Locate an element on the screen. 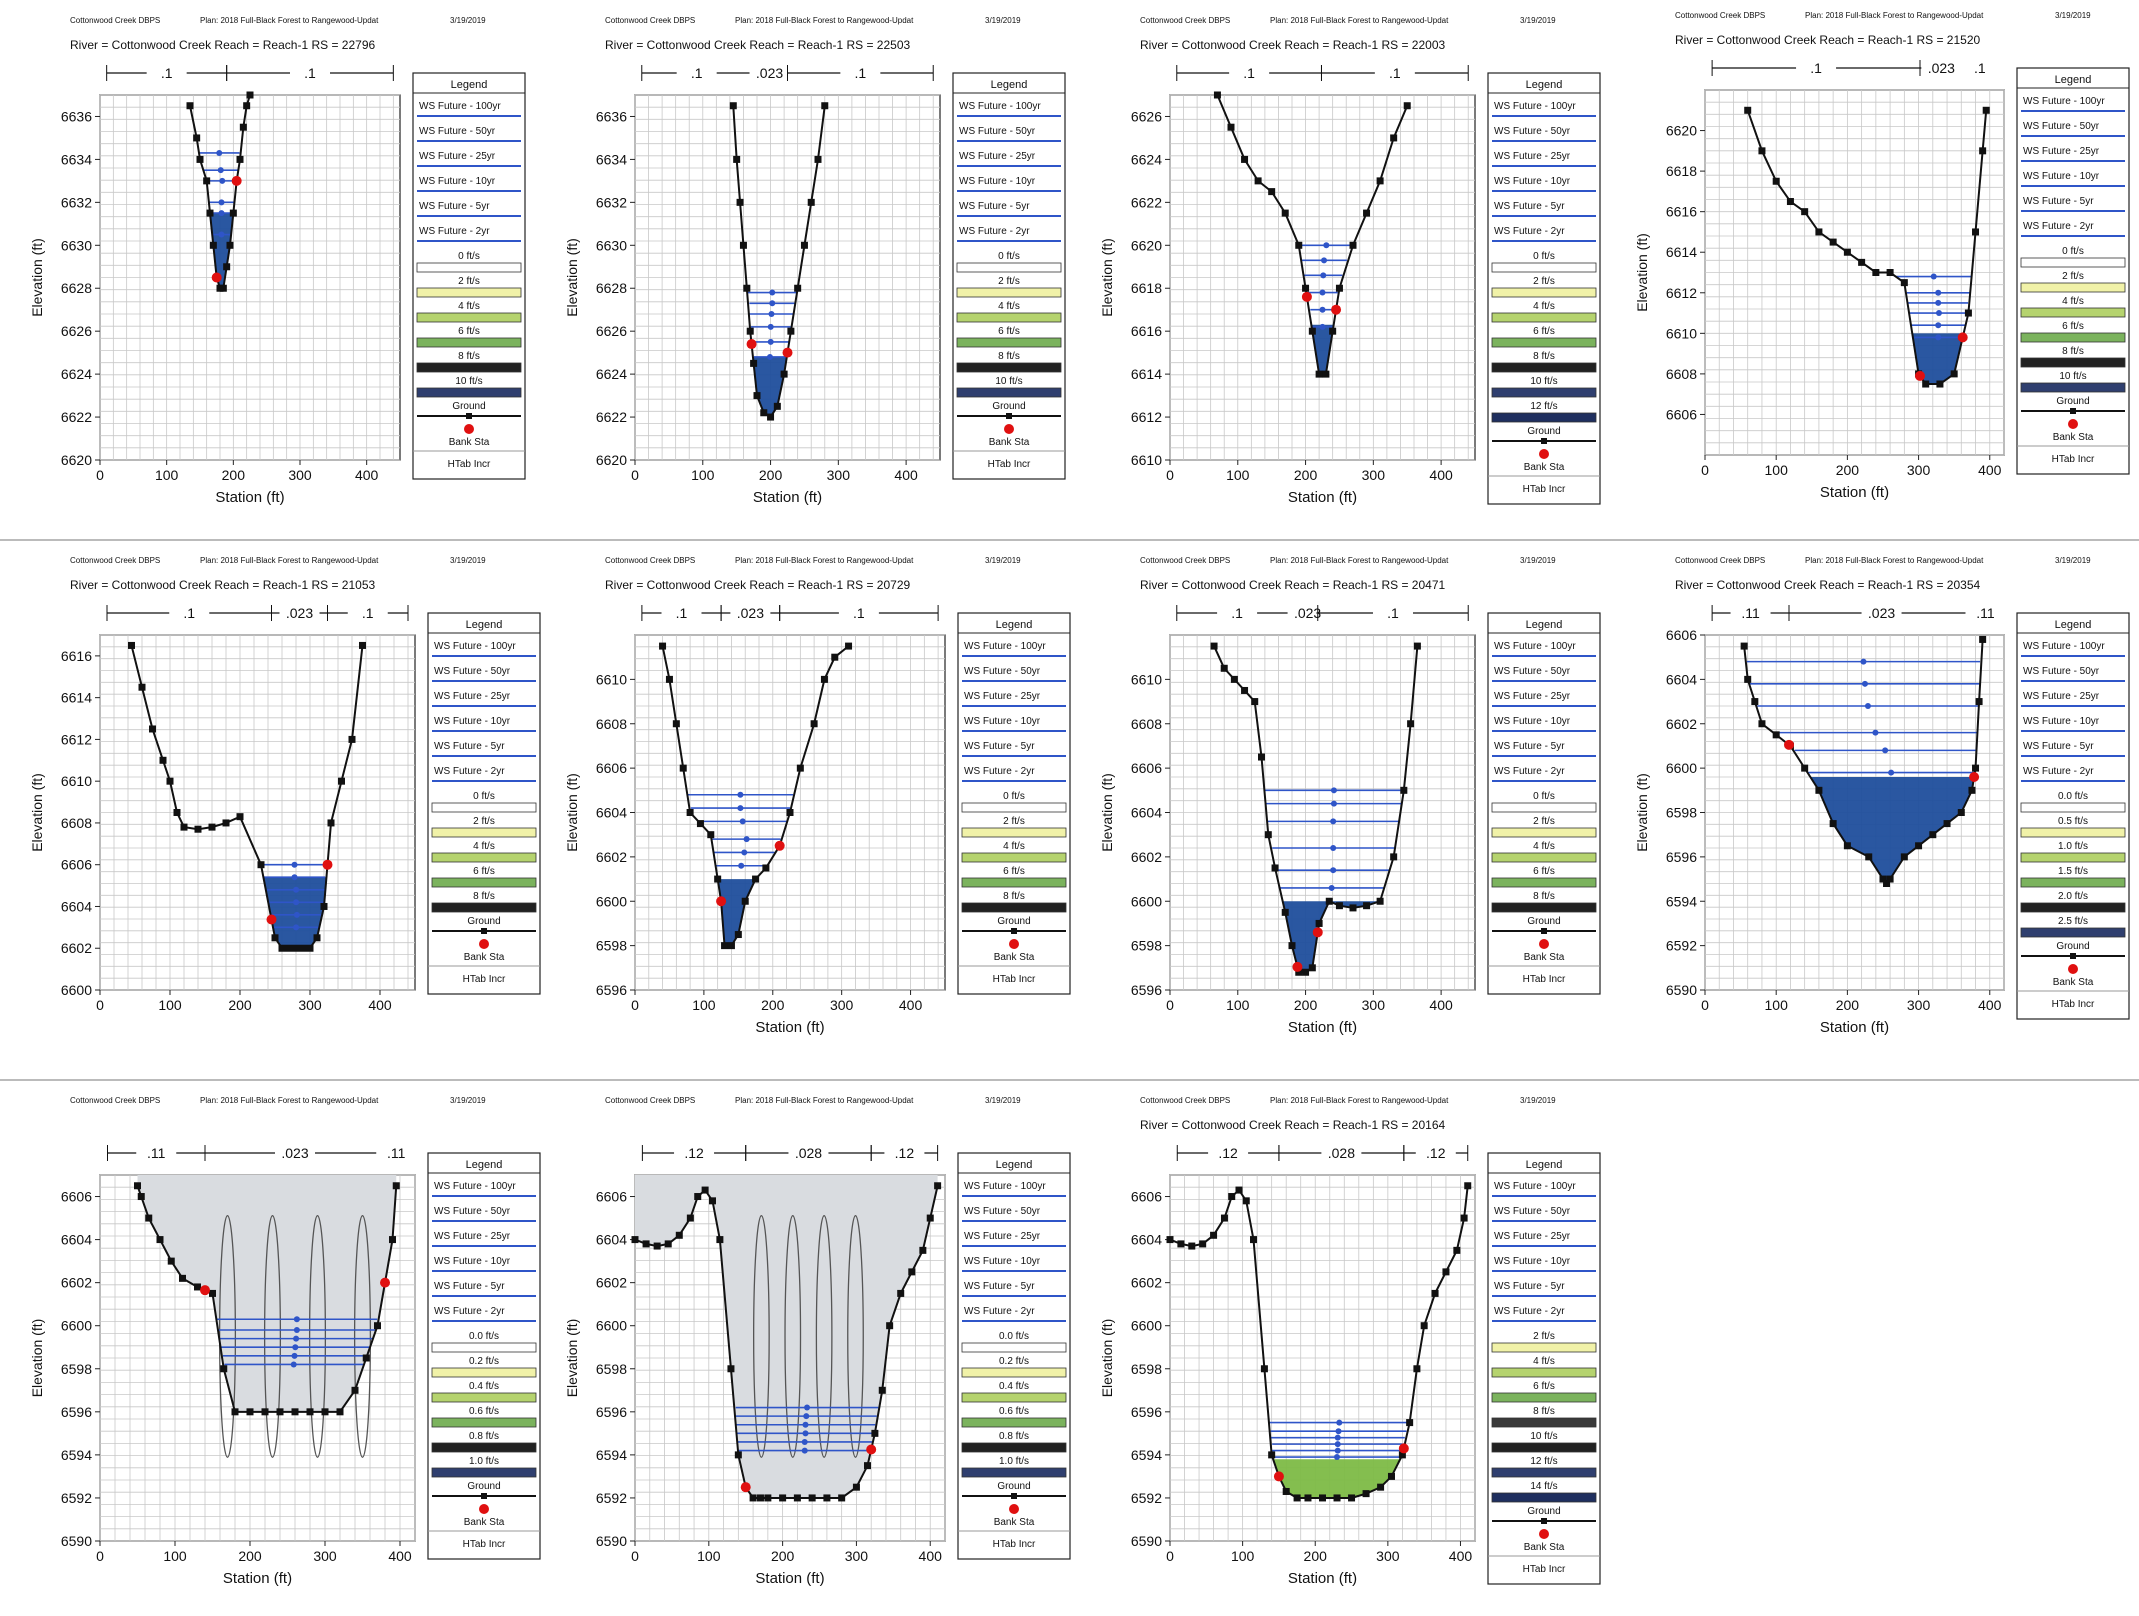 Image resolution: width=2139 pixels, height=1616 pixels. legend-velocity-label: 2 ft/s is located at coordinates (1014, 821).